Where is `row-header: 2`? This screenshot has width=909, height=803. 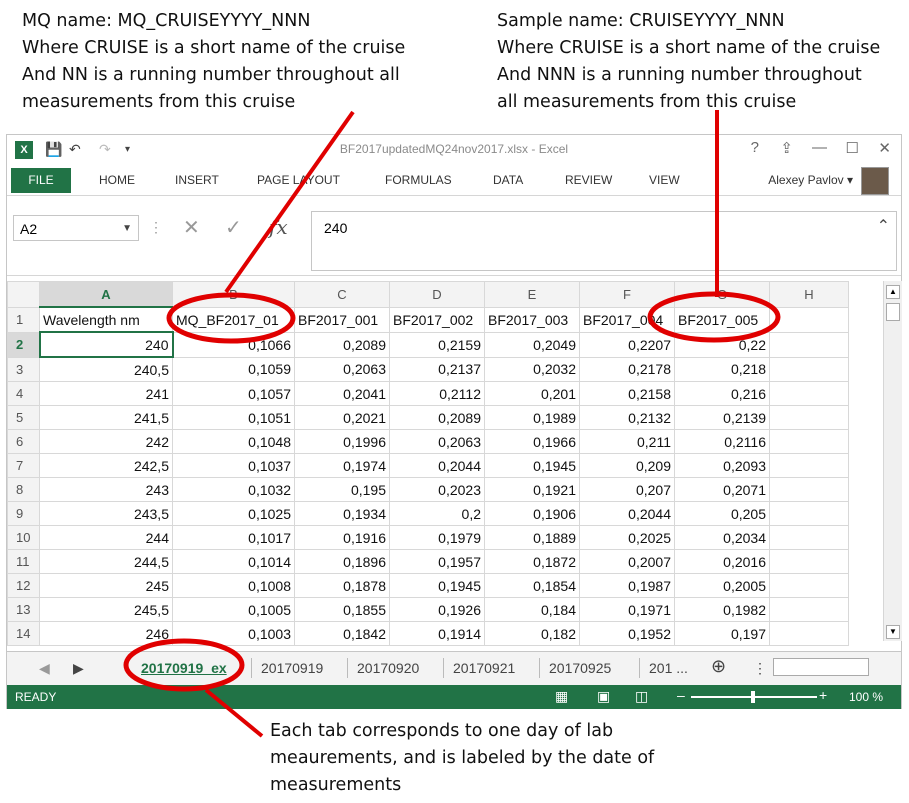
row-header: 2 is located at coordinates (23, 344).